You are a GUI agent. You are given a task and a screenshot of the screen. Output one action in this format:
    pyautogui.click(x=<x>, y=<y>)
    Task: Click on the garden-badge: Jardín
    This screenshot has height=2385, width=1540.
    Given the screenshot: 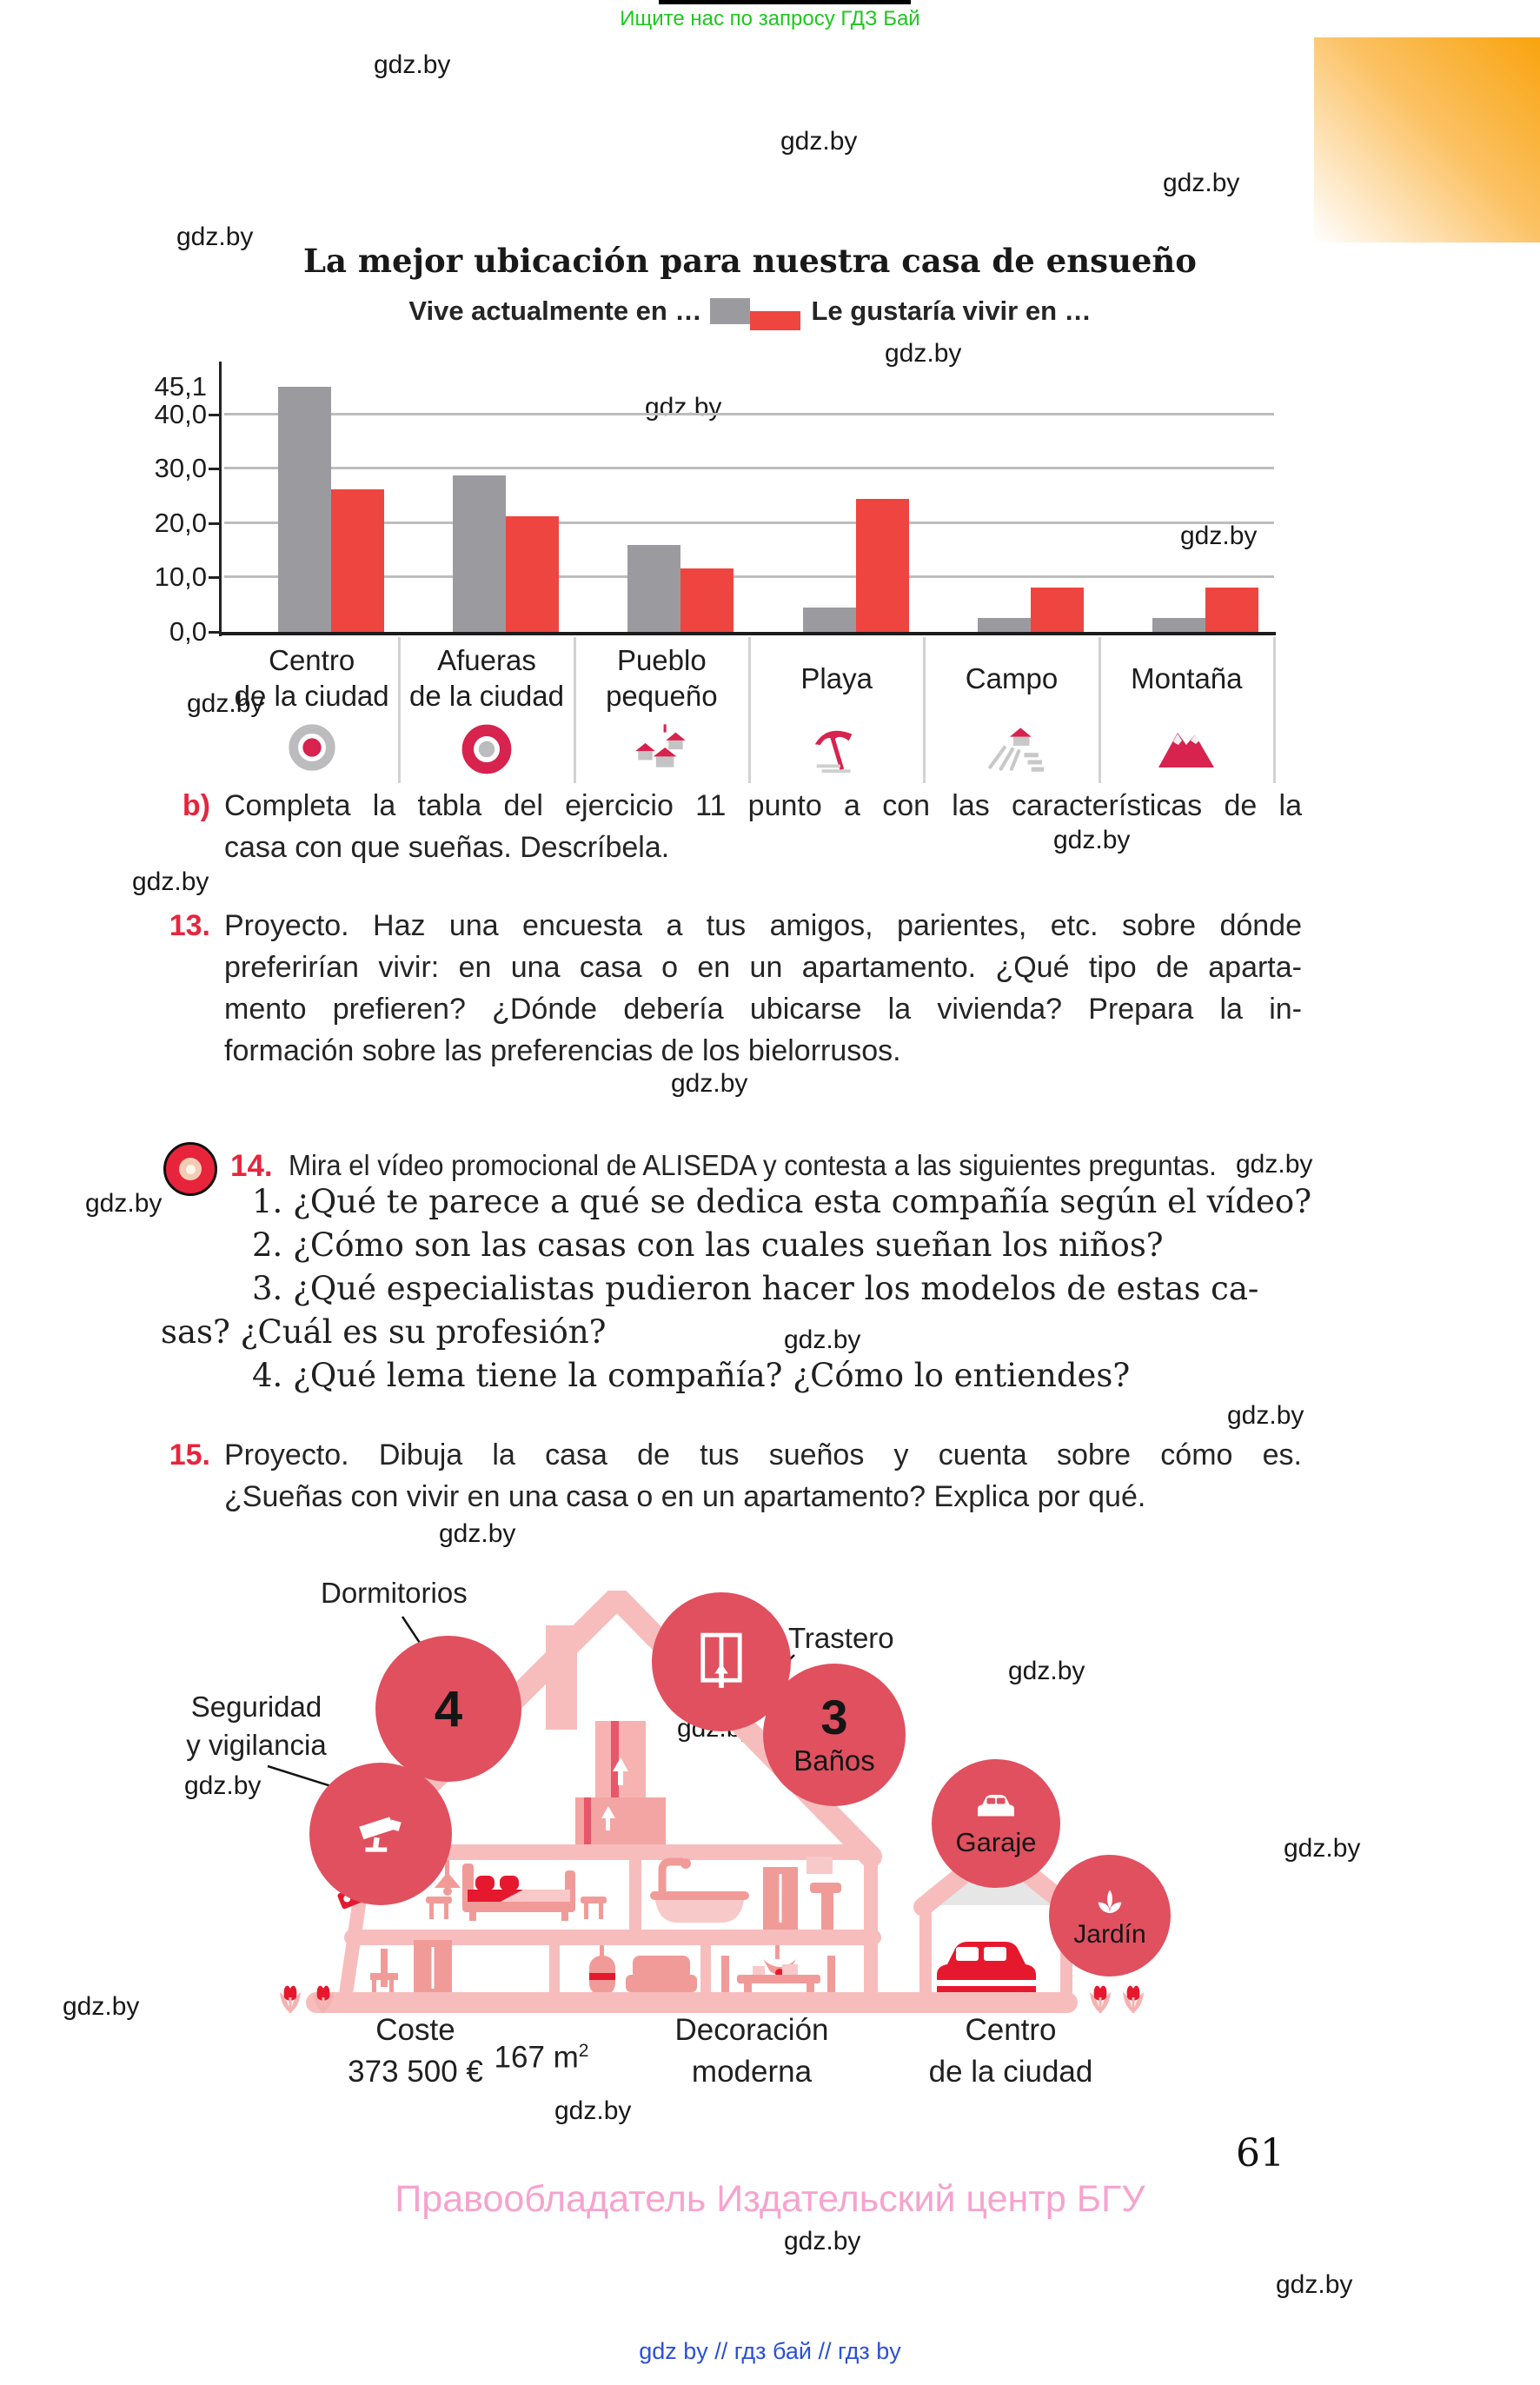 What is the action you would take?
    pyautogui.click(x=1110, y=1915)
    